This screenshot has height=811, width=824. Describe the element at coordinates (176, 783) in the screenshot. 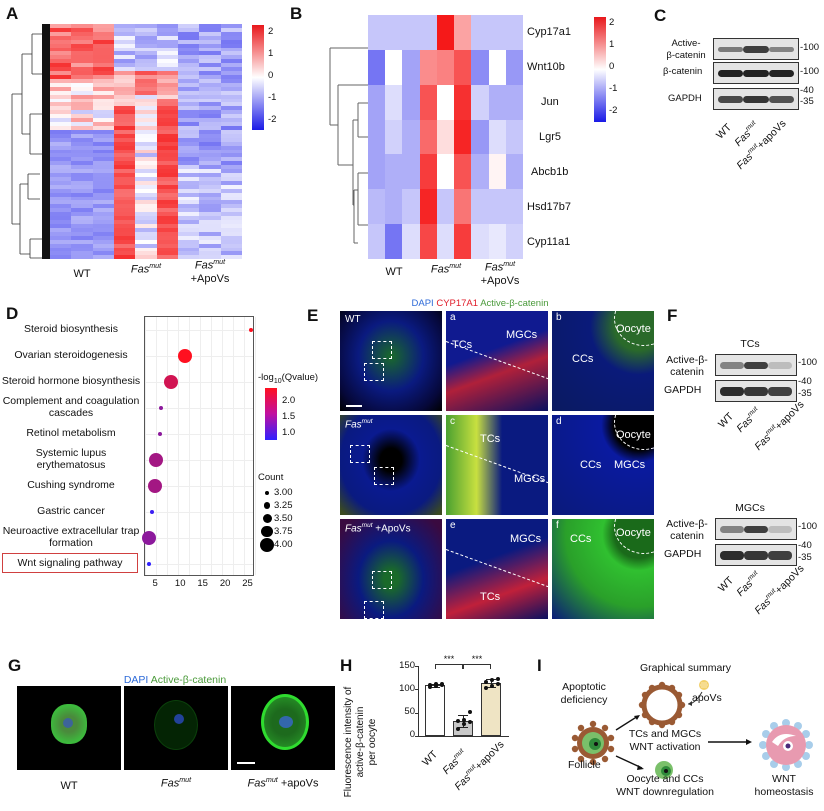

I see `panel-g-label-fas: Fasmut` at that location.